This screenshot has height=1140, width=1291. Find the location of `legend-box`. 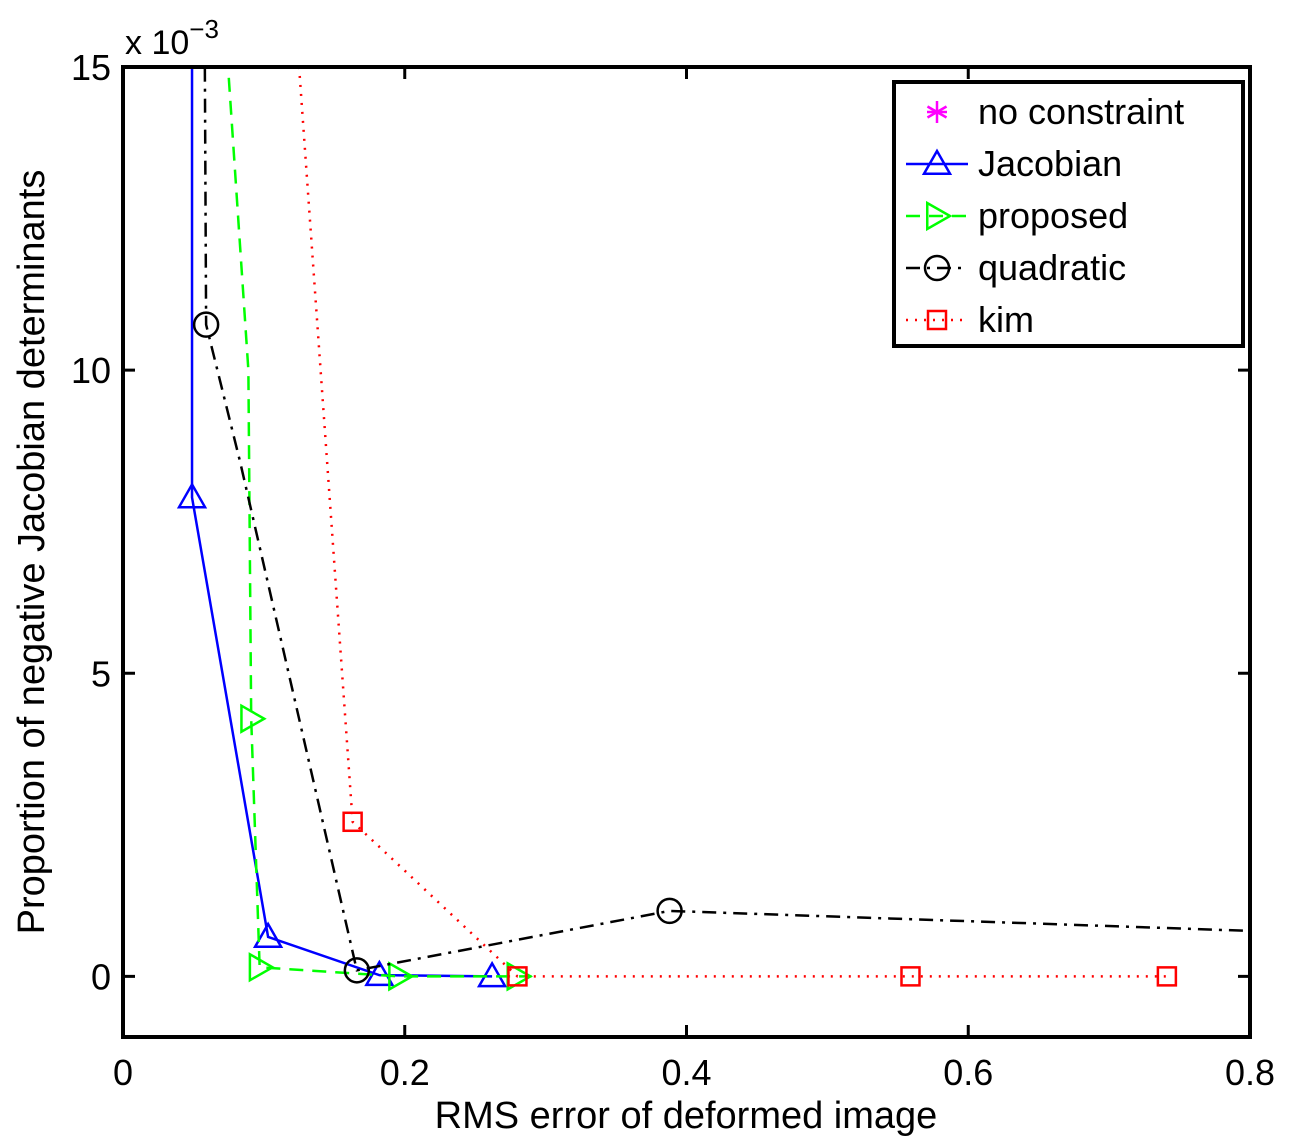

legend-box is located at coordinates (1068, 214).